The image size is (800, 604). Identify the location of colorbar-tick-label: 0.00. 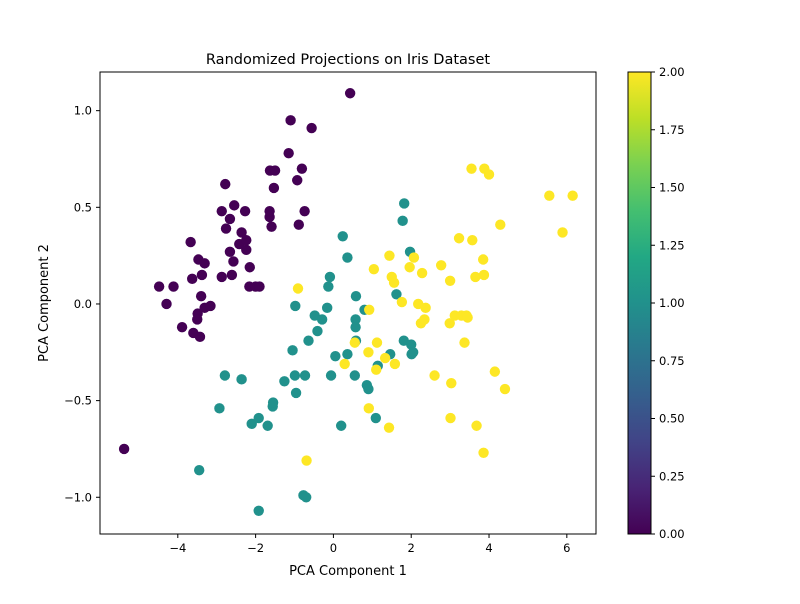
(672, 534).